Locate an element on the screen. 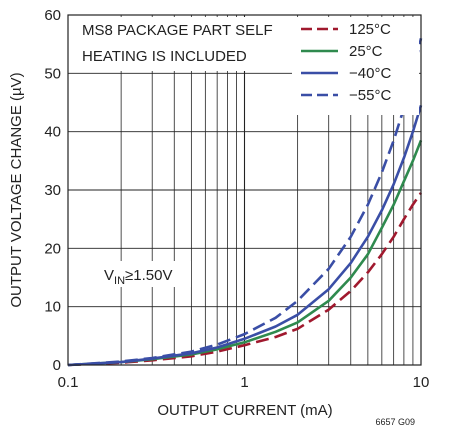 This screenshot has height=432, width=453. legend: 125°C 25°C −40°C −55°C is located at coordinates (346, 62).